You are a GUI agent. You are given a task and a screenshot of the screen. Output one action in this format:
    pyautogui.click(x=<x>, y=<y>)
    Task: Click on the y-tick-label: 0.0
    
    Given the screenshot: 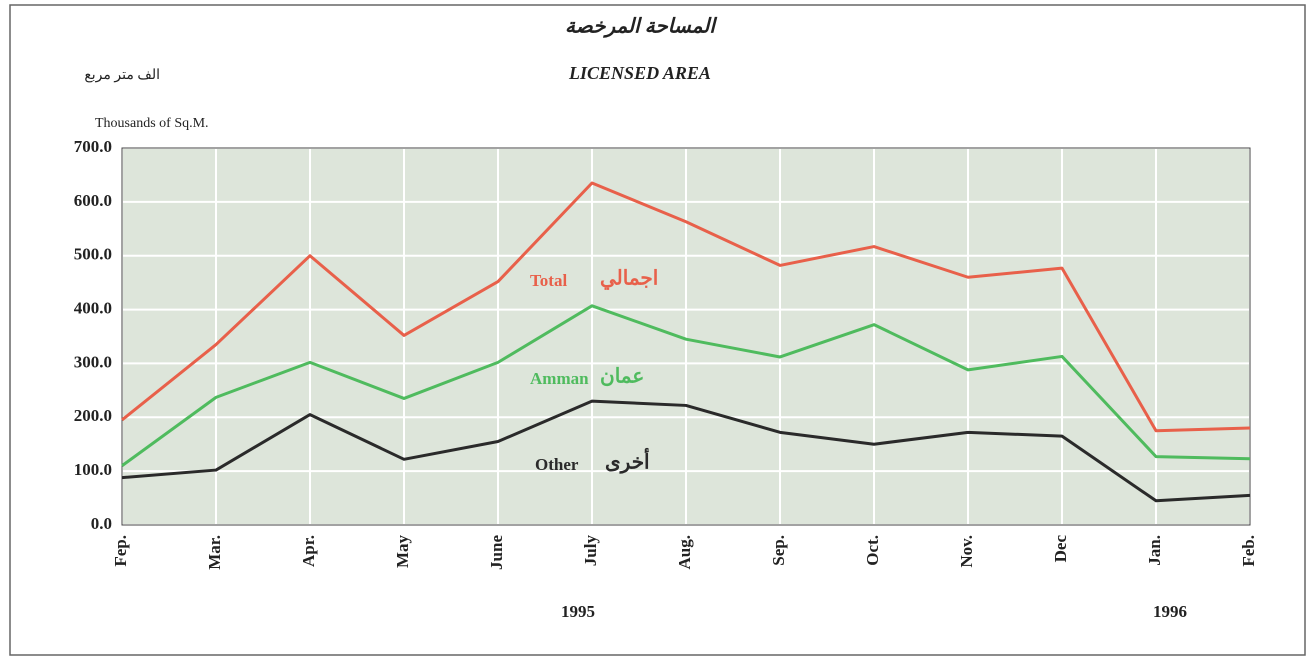 What is the action you would take?
    pyautogui.click(x=101, y=523)
    